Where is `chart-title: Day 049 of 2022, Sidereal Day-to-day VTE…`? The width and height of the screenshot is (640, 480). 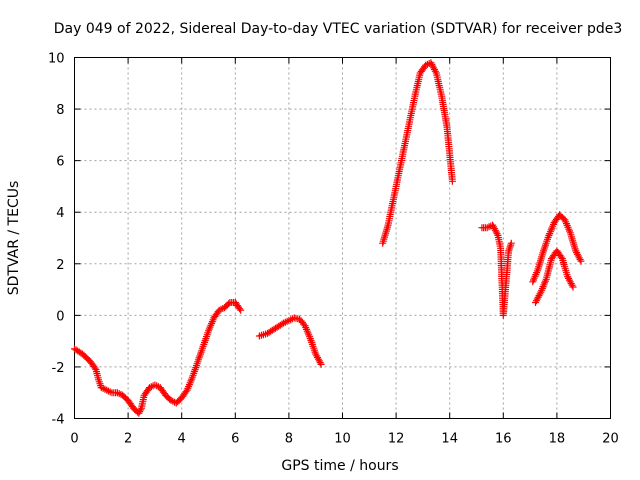 chart-title: Day 049 of 2022, Sidereal Day-to-day VTE… is located at coordinates (338, 29).